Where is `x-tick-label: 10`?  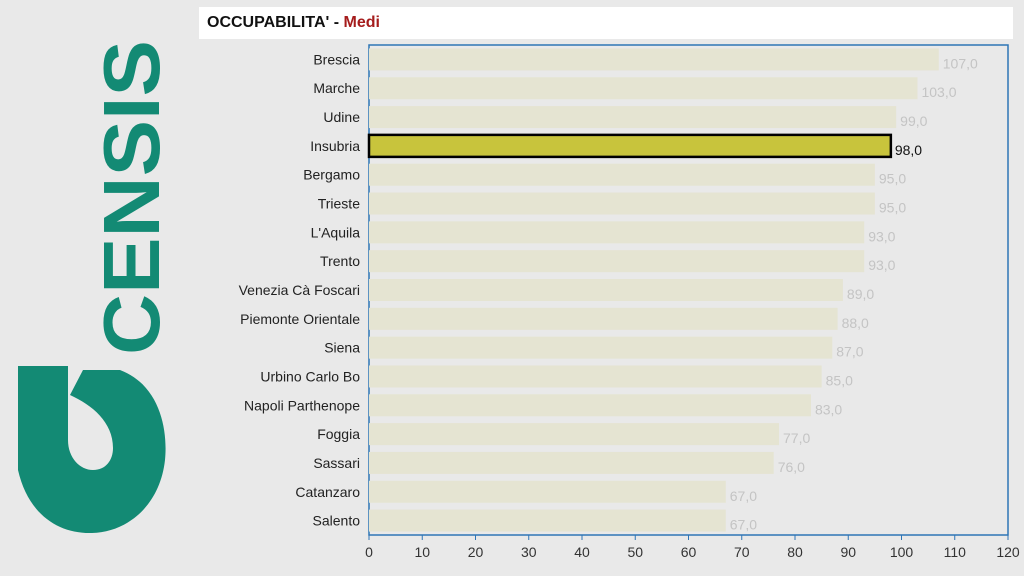
x-tick-label: 10 is located at coordinates (422, 552).